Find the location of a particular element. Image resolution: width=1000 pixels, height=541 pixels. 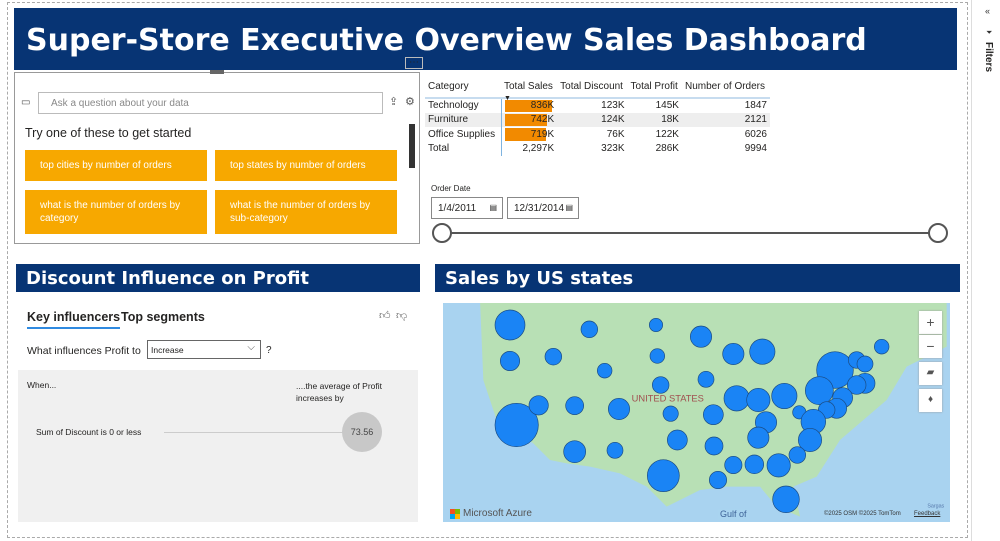

average-label: ....the average of Profit increases by is located at coordinates (339, 392).